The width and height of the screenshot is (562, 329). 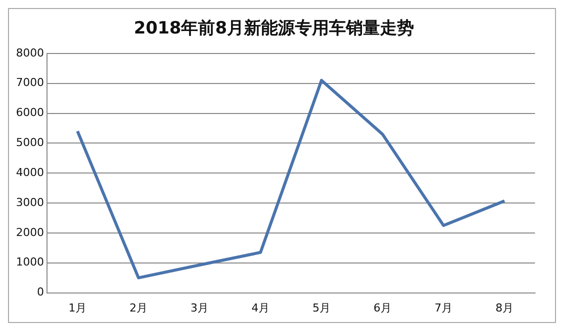 What do you see at coordinates (40, 292) in the screenshot?
I see `y-tick-label: 0` at bounding box center [40, 292].